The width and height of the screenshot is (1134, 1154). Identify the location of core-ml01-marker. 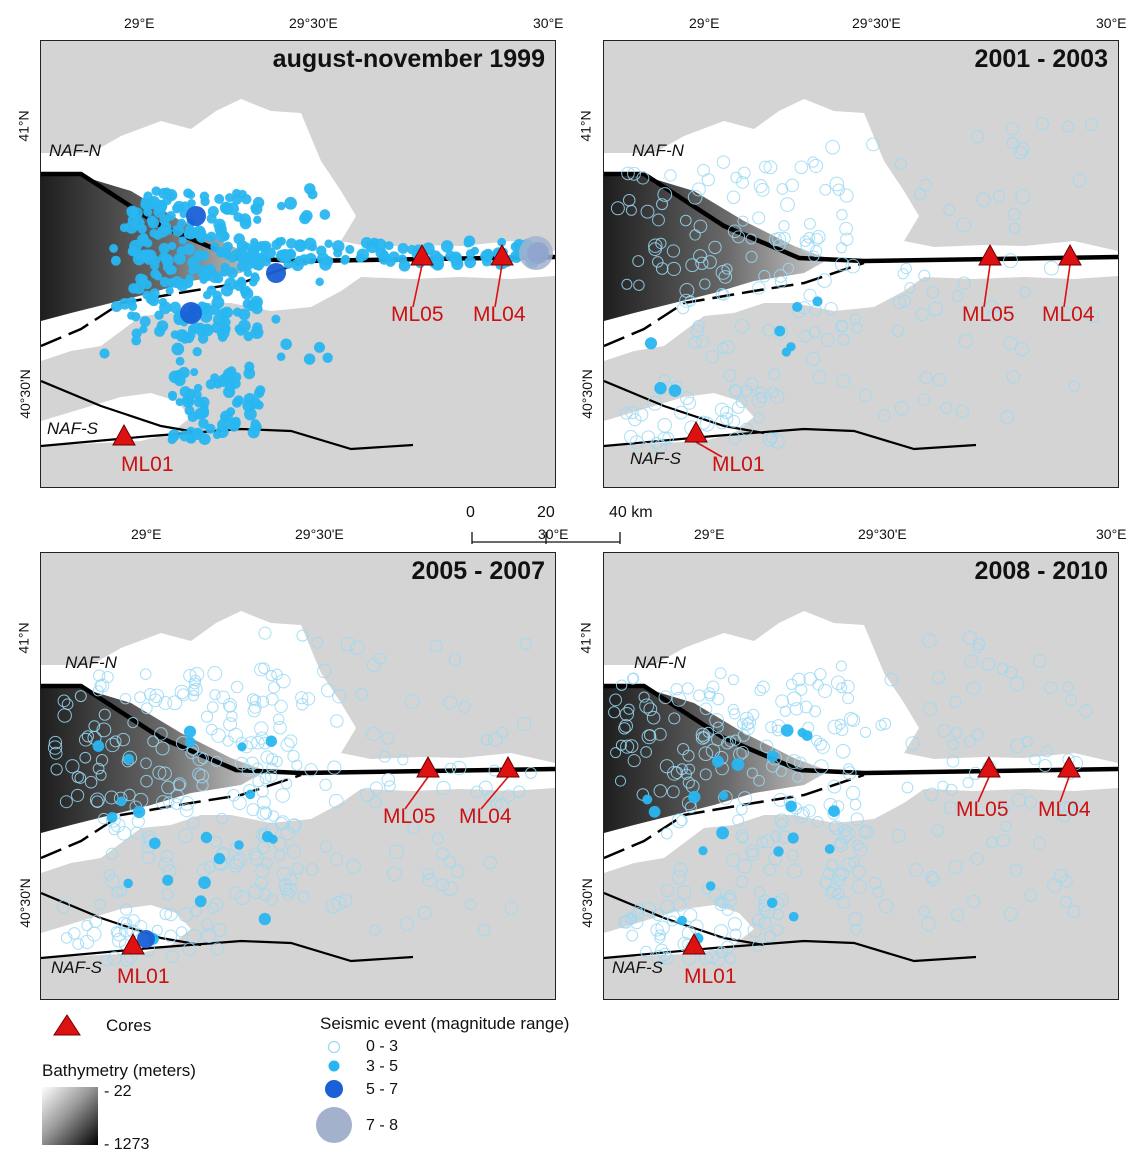
(696, 431).